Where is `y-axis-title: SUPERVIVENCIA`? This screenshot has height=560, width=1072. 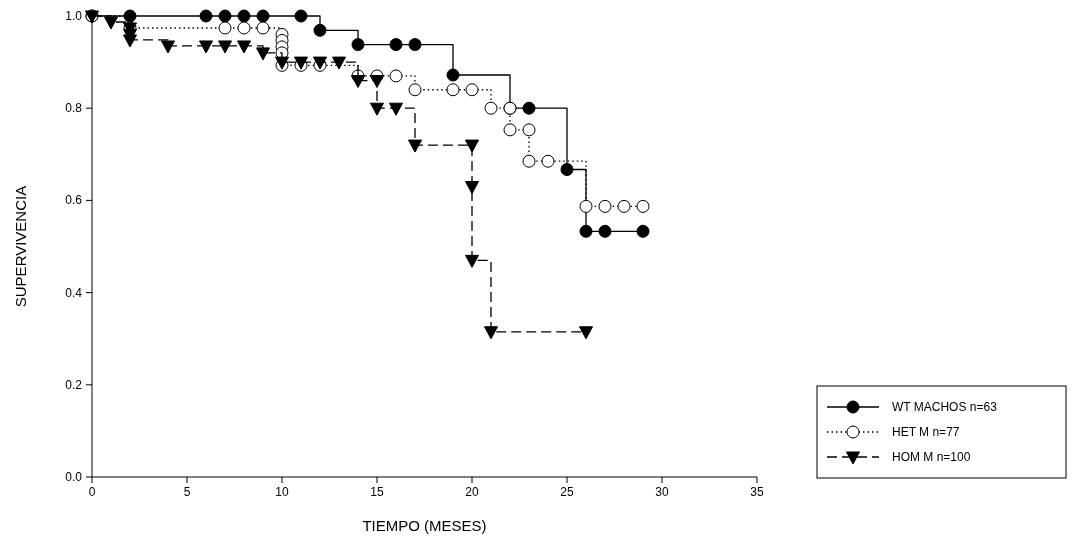
y-axis-title: SUPERVIVENCIA is located at coordinates (20, 246).